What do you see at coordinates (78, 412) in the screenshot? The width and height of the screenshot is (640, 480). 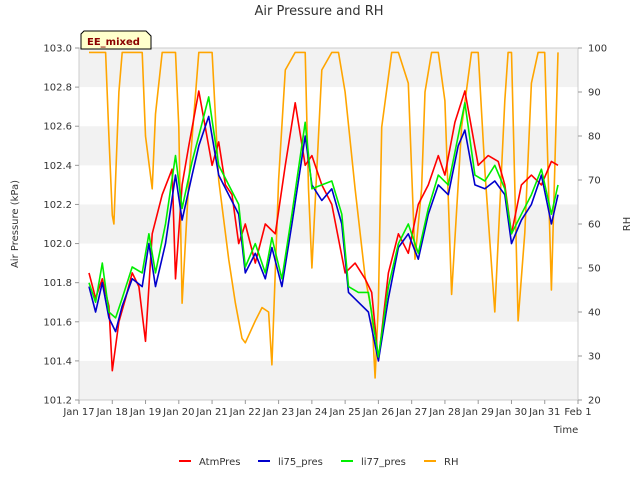 I see `x-tick-label: Jan 17` at bounding box center [78, 412].